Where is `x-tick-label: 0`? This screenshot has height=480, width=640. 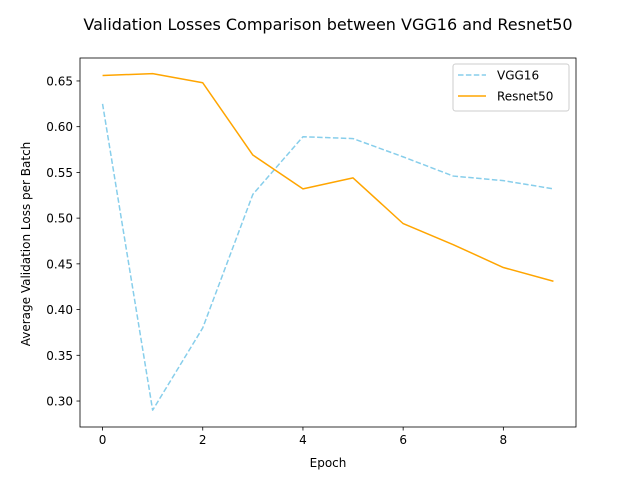
x-tick-label: 0 is located at coordinates (103, 440).